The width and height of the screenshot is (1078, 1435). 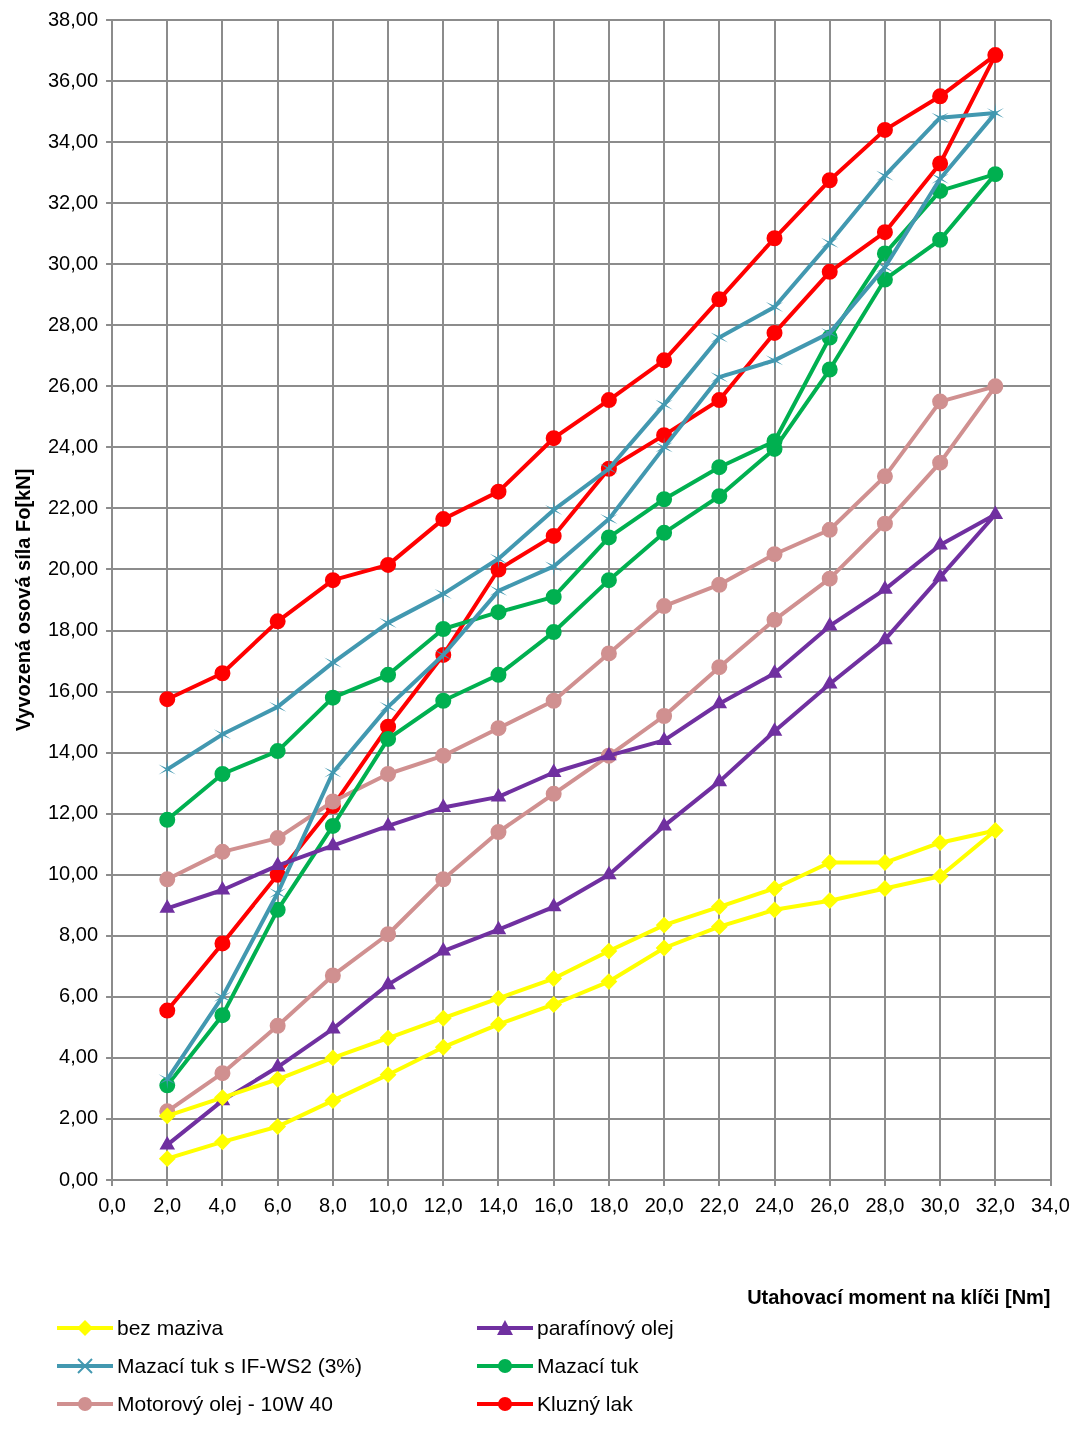 What do you see at coordinates (774, 1204) in the screenshot?
I see `x-tick-label: 24,0` at bounding box center [774, 1204].